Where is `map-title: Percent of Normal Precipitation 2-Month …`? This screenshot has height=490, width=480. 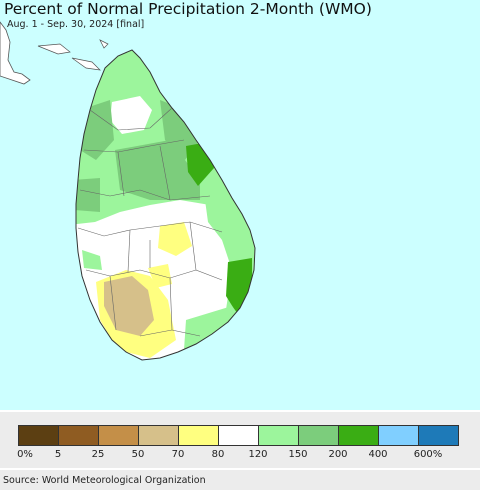 map-title: Percent of Normal Precipitation 2-Month … is located at coordinates (188, 9).